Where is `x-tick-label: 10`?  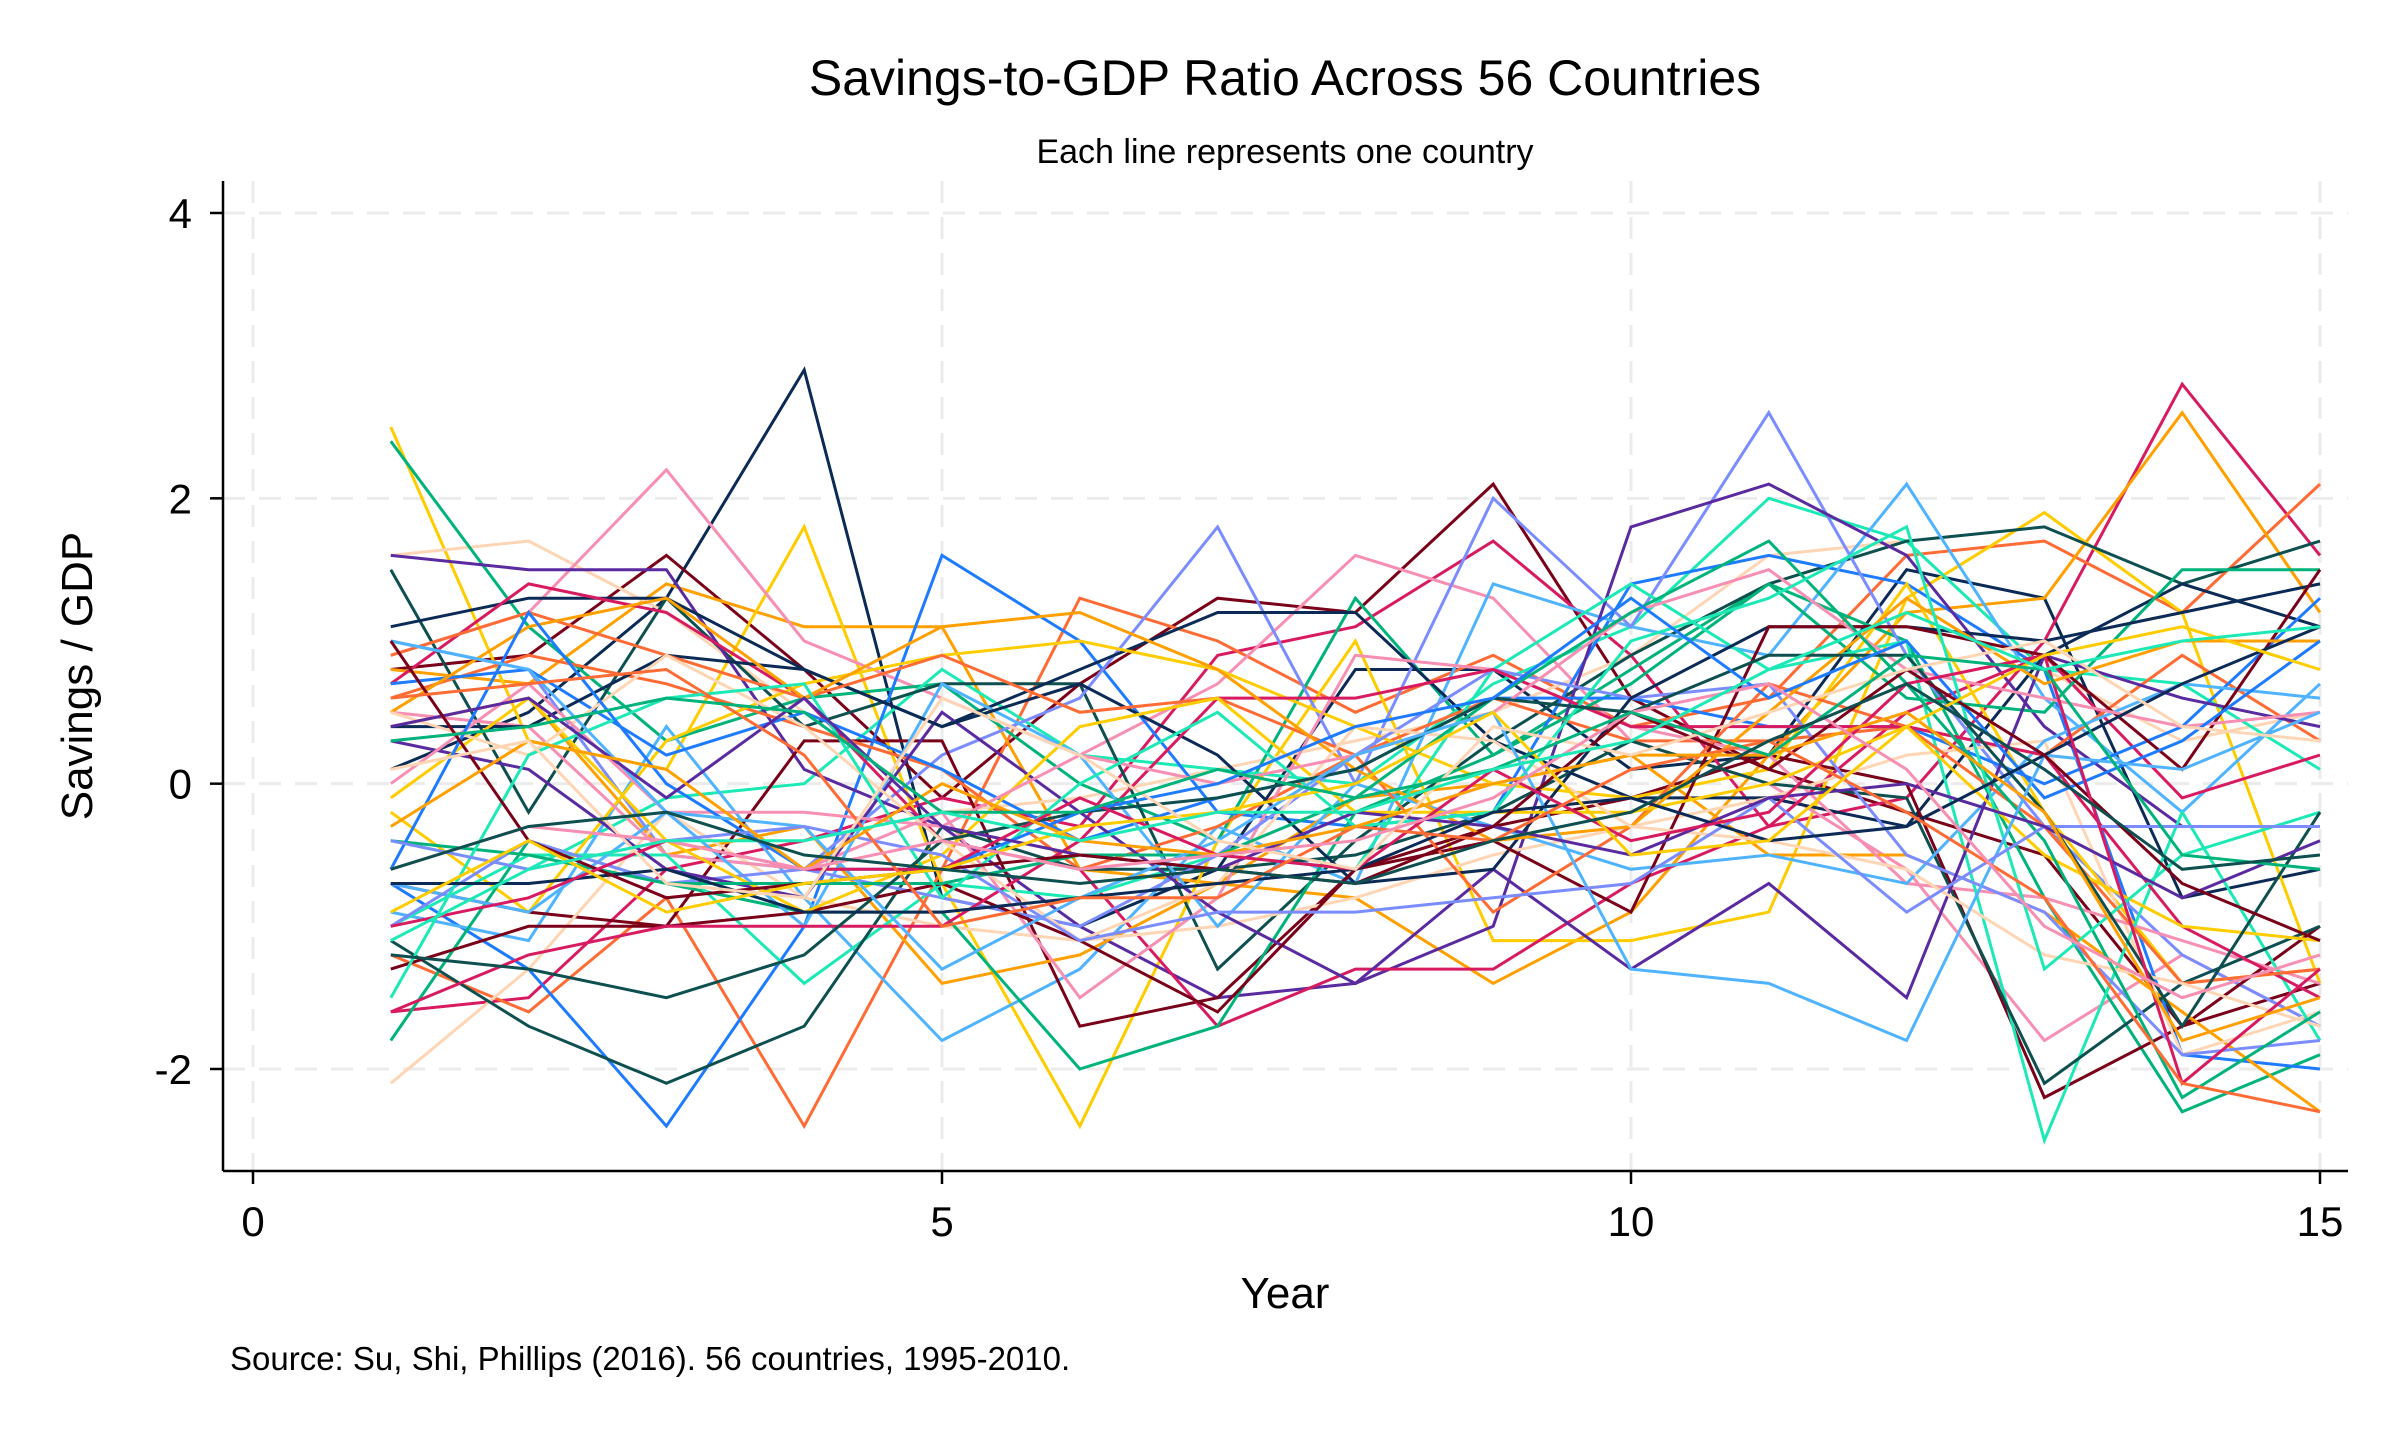
x-tick-label: 10 is located at coordinates (1631, 1221).